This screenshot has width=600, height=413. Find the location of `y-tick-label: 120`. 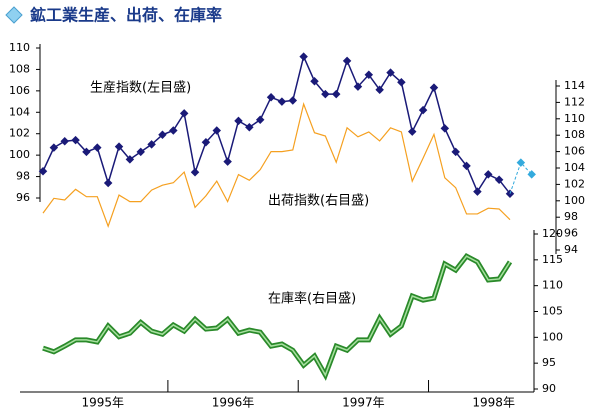

y-tick-label: 120 is located at coordinates (552, 233).